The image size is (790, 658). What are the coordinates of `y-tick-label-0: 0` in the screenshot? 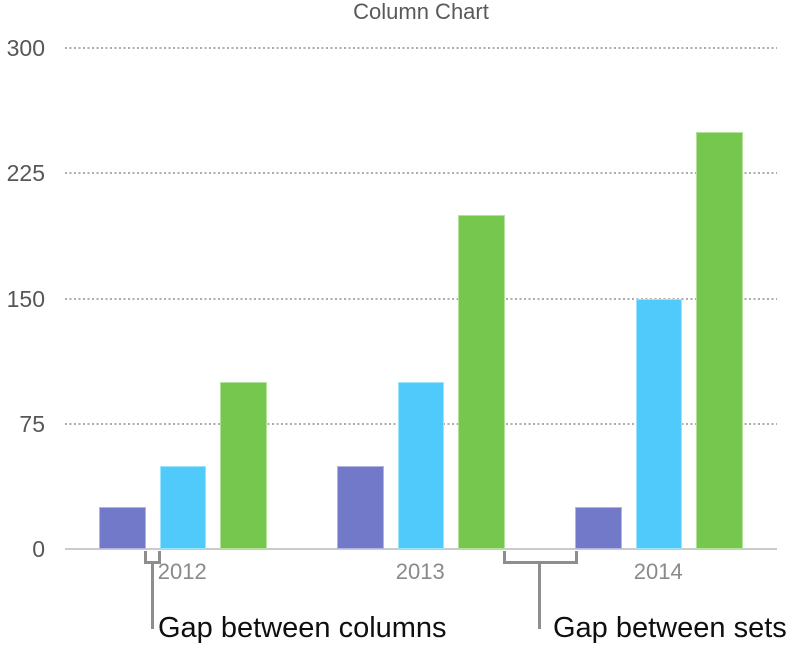 It's located at (38, 549).